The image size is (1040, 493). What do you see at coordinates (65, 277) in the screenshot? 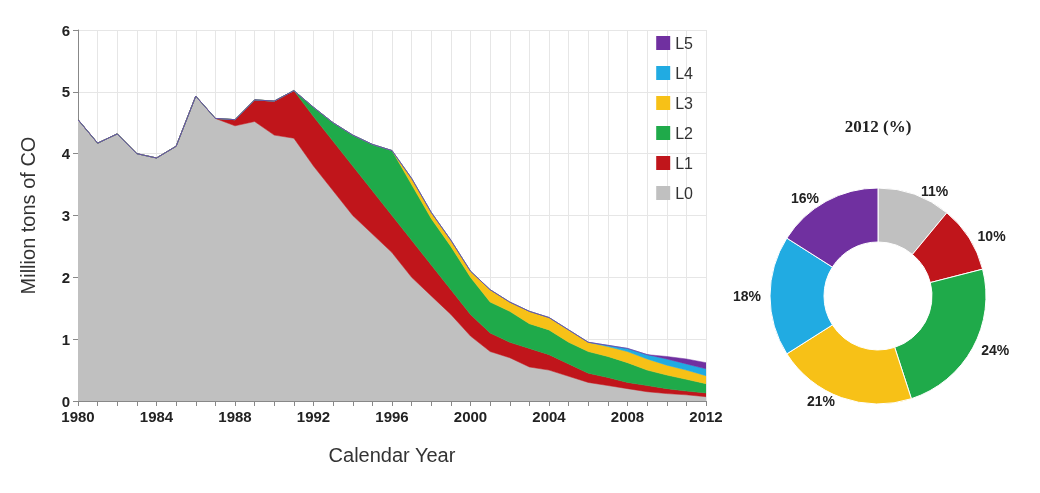
I see `y-tick-label: 2` at bounding box center [65, 277].